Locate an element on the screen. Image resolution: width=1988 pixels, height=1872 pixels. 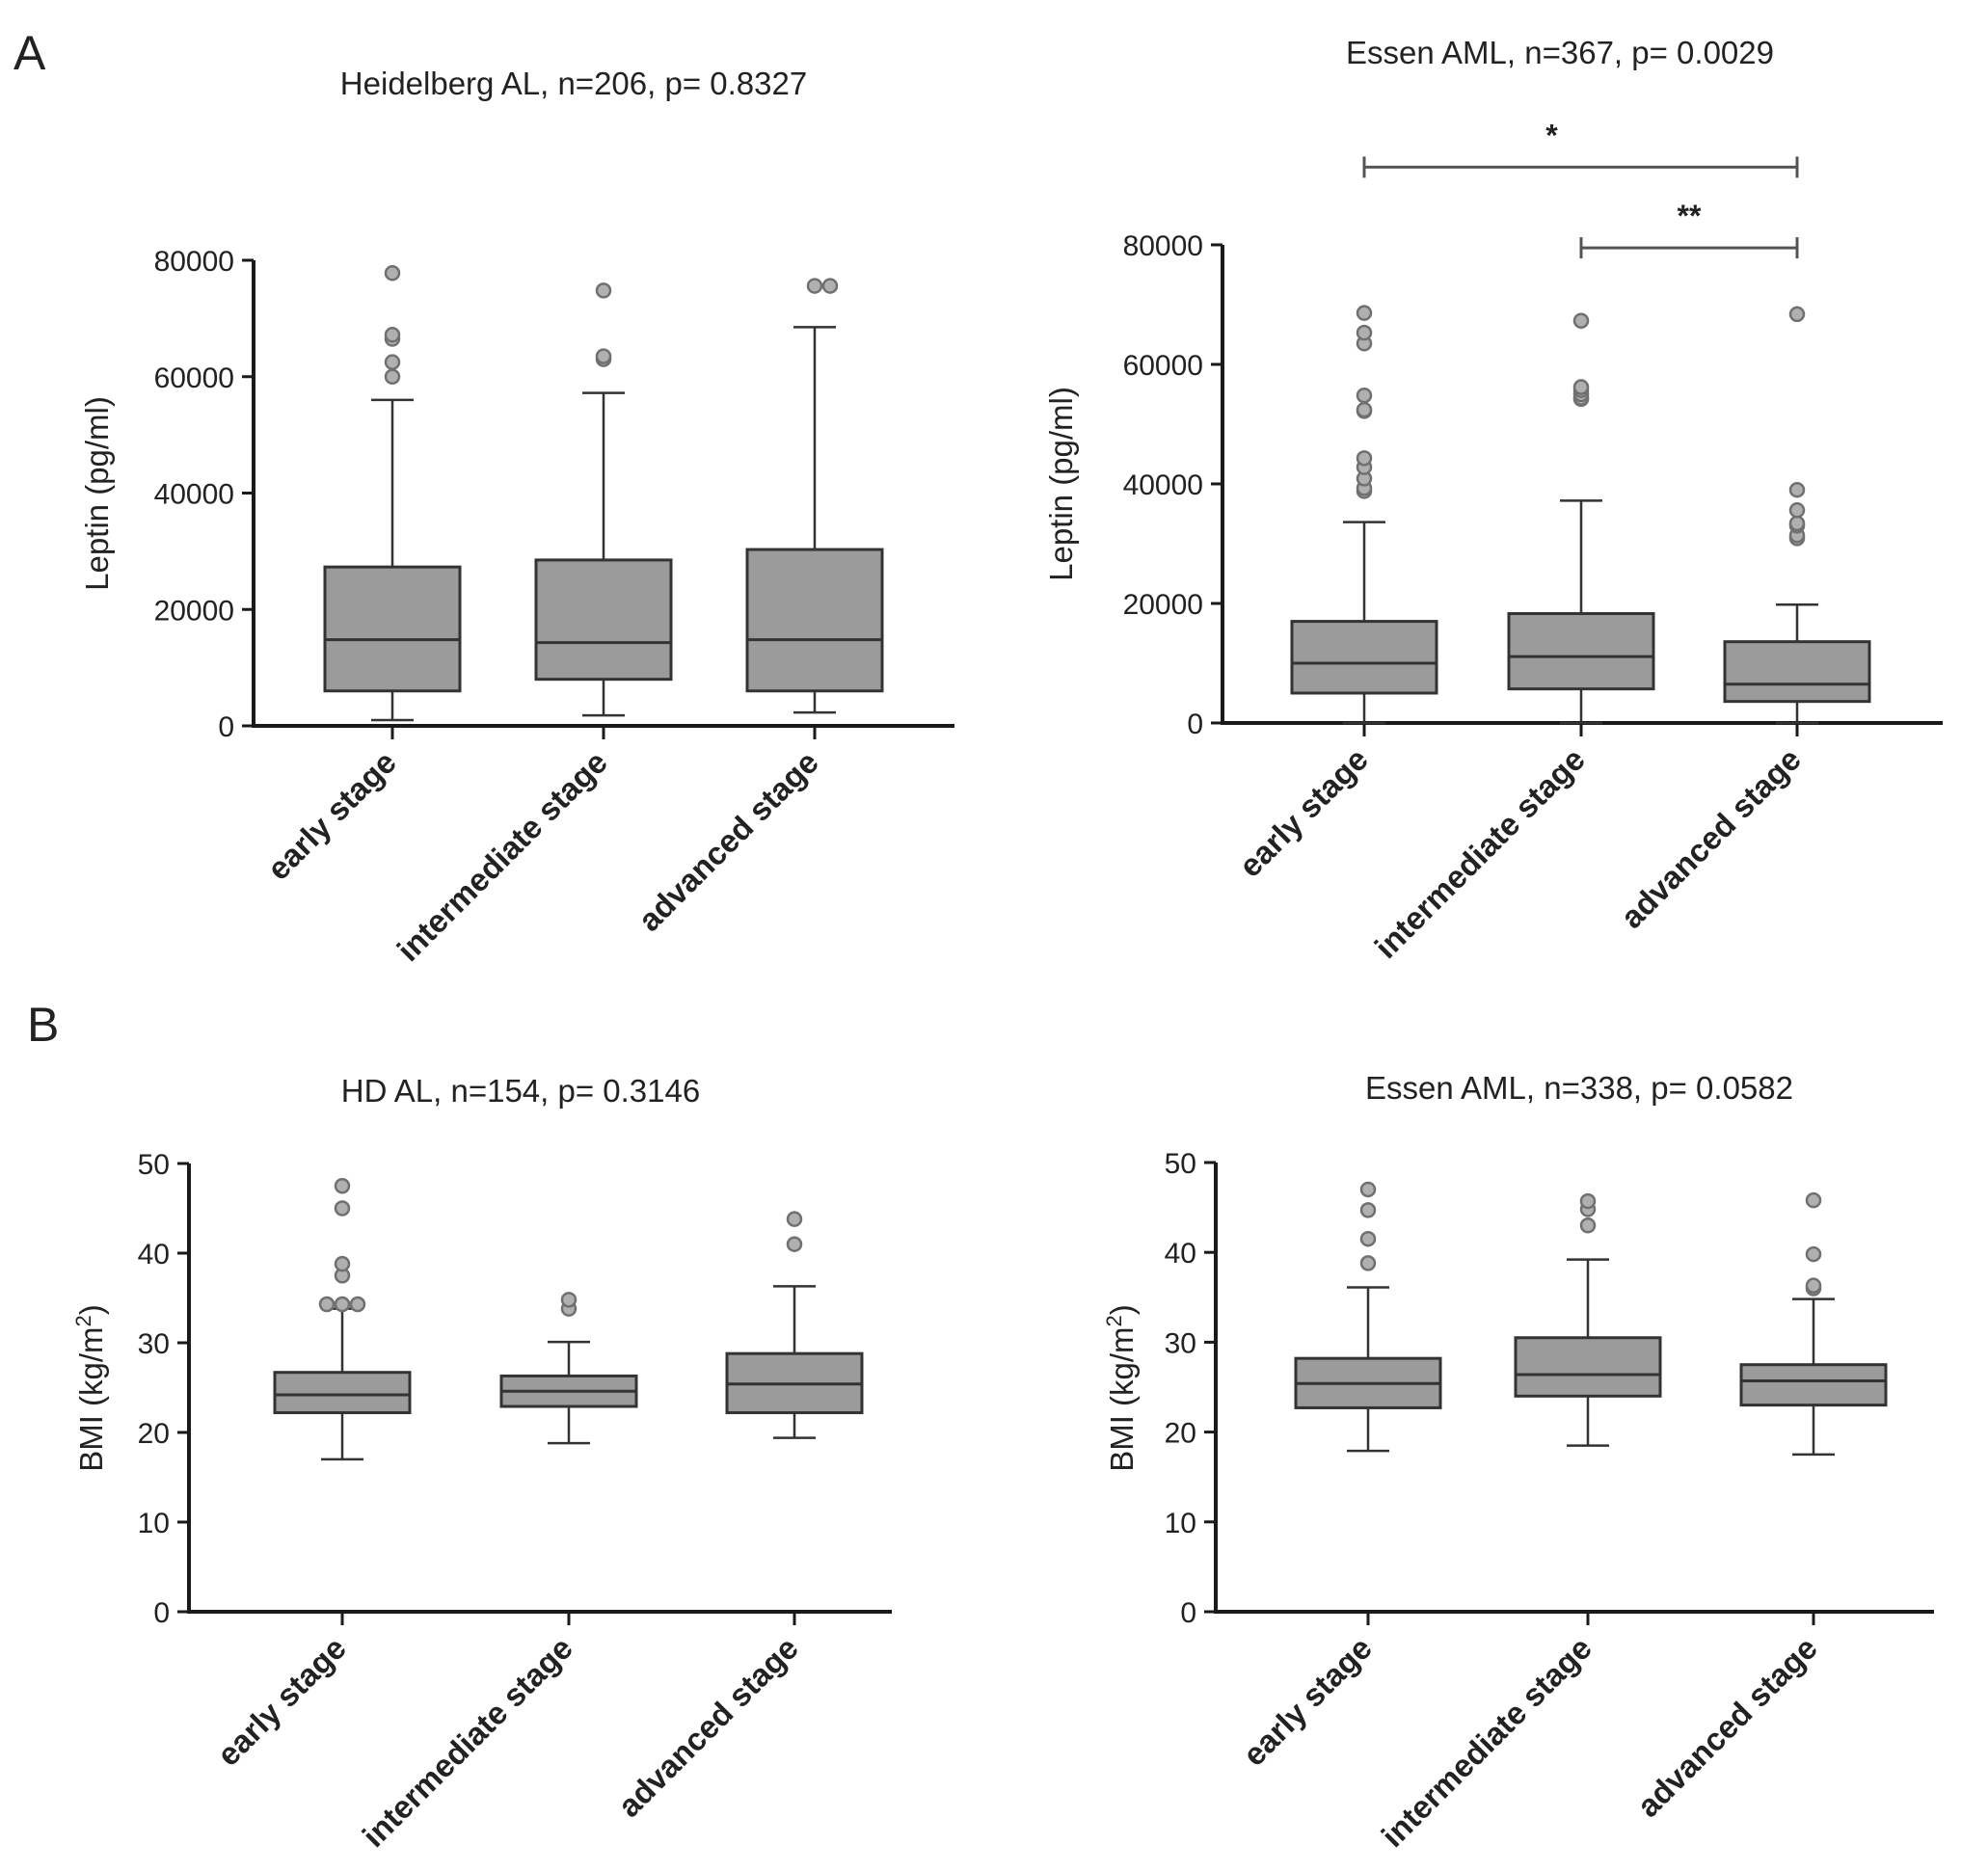
chart-title-bmi-hd: HD AL, n=154, p= 0.3146 is located at coordinates (521, 1091).